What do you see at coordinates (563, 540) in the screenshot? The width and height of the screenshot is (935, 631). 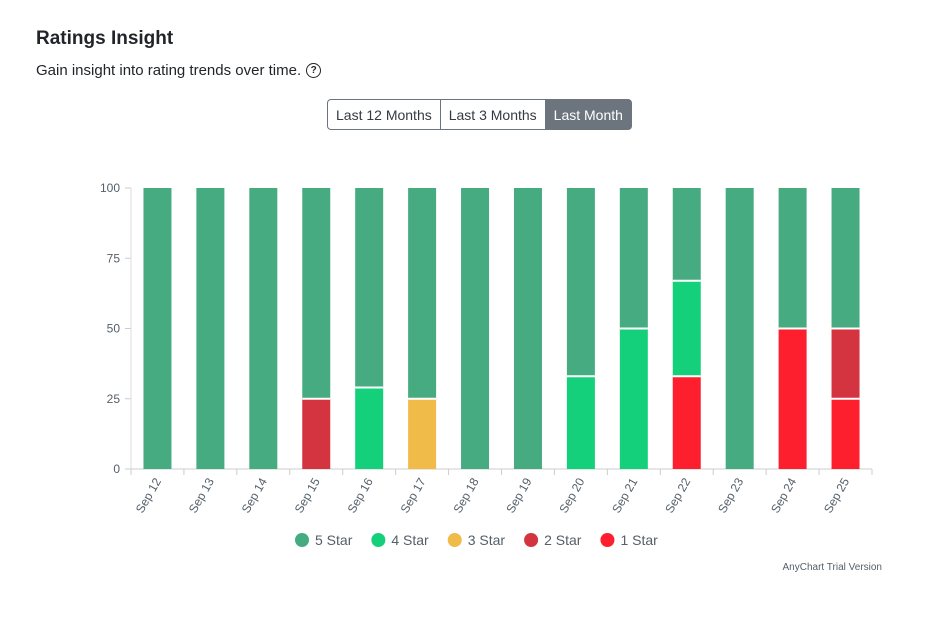 I see `legend-label: 2 Star` at bounding box center [563, 540].